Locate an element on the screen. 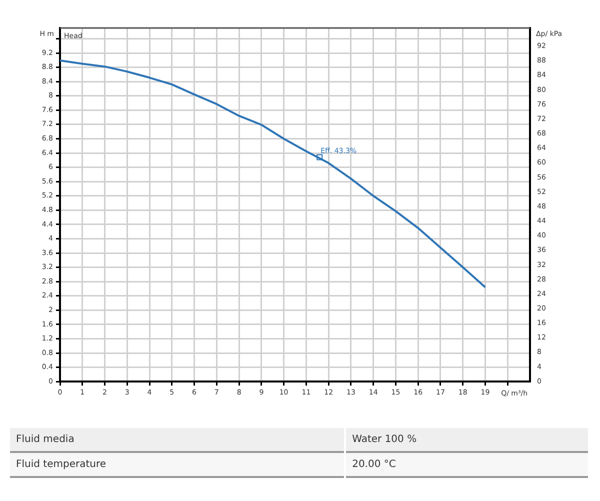 The image size is (600, 501). text: Fluid media is located at coordinates (177, 440).